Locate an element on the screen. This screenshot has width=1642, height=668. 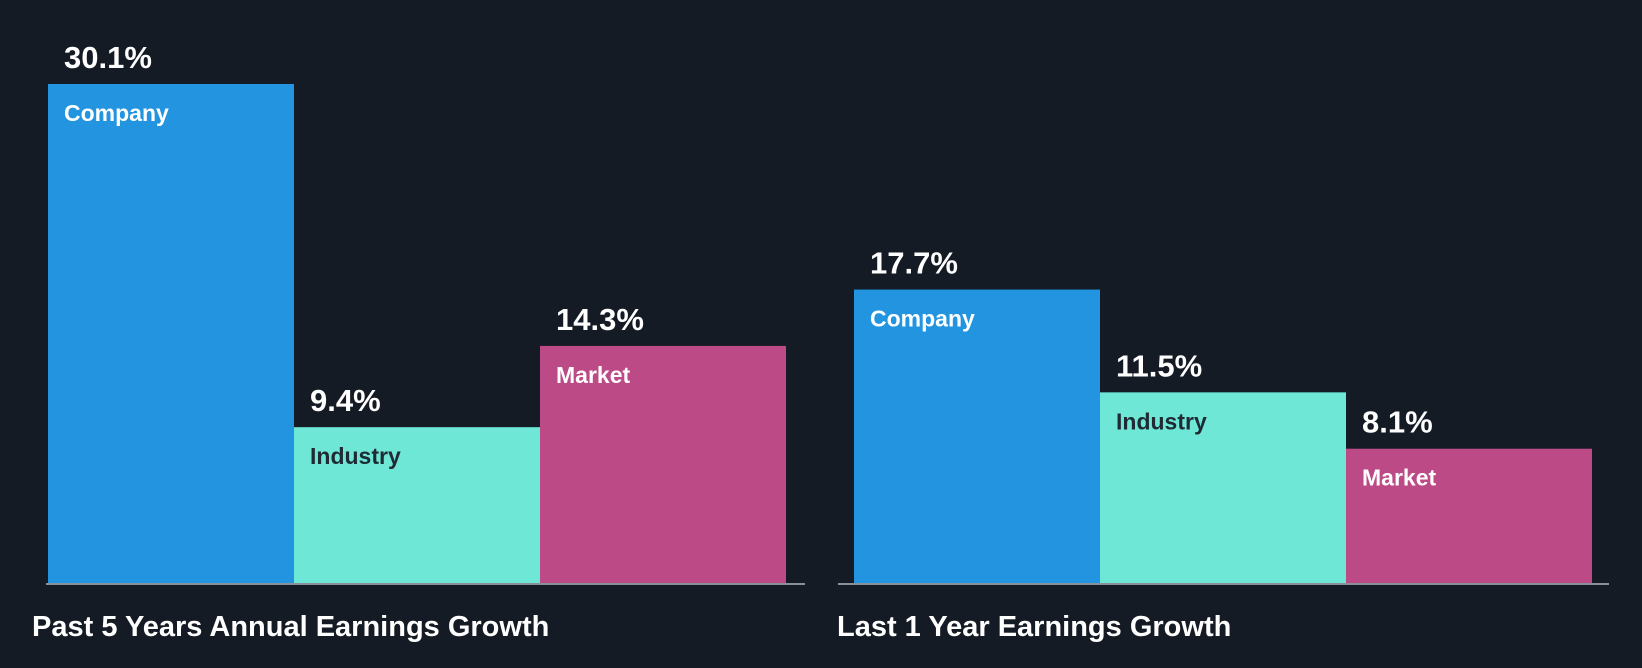
bar-label-market-last-1-year: Market is located at coordinates (1399, 478).